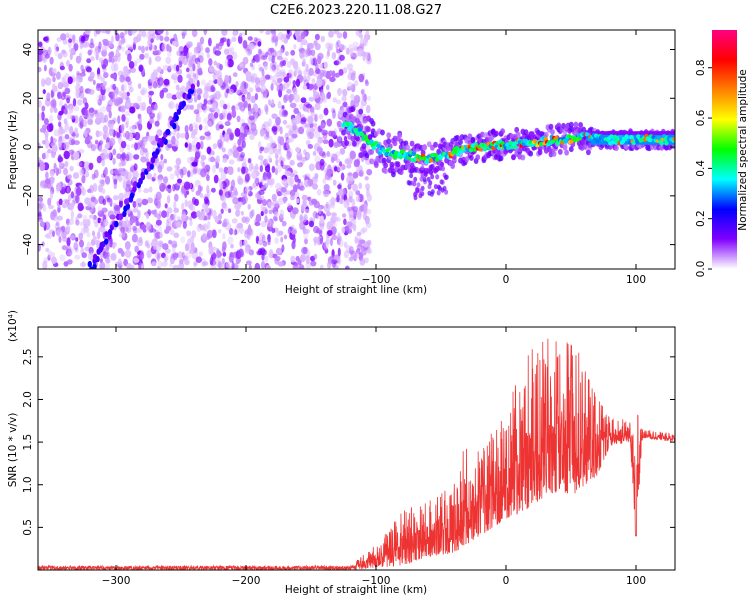 Image resolution: width=750 pixels, height=600 pixels. Describe the element at coordinates (28, 196) in the screenshot. I see `spectrogram-y-tick-label: −20` at that location.